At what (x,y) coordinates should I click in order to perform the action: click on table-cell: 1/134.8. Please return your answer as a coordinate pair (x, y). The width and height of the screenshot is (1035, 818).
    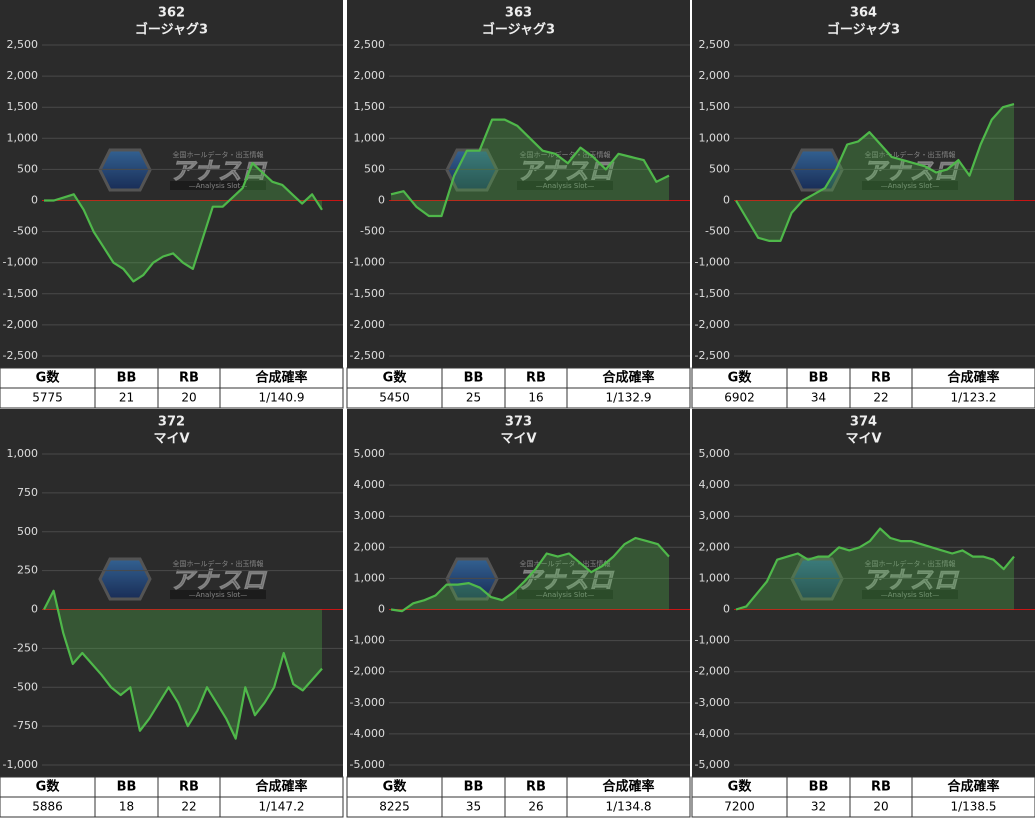
    Looking at the image, I should click on (628, 807).